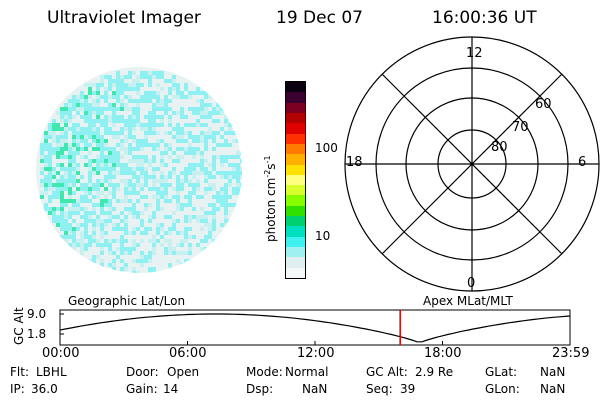  Describe the element at coordinates (499, 147) in the screenshot. I see `polar-label-lat-80: 80` at that location.